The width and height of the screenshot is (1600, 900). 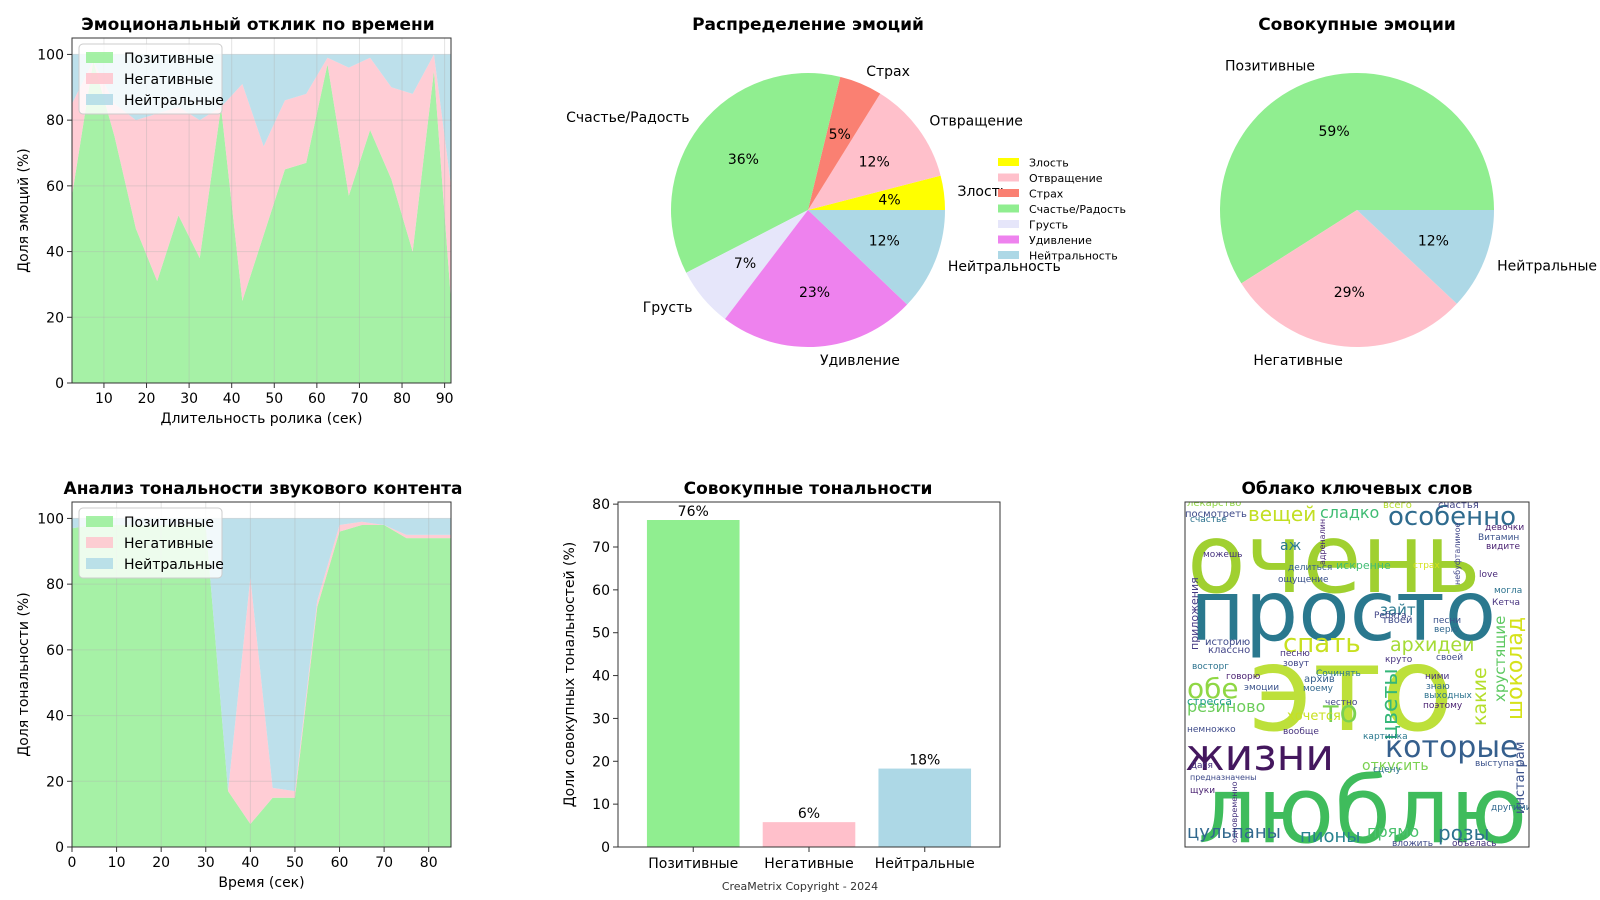 I want to click on wordcloud-word: резиново, so click(x=1226, y=706).